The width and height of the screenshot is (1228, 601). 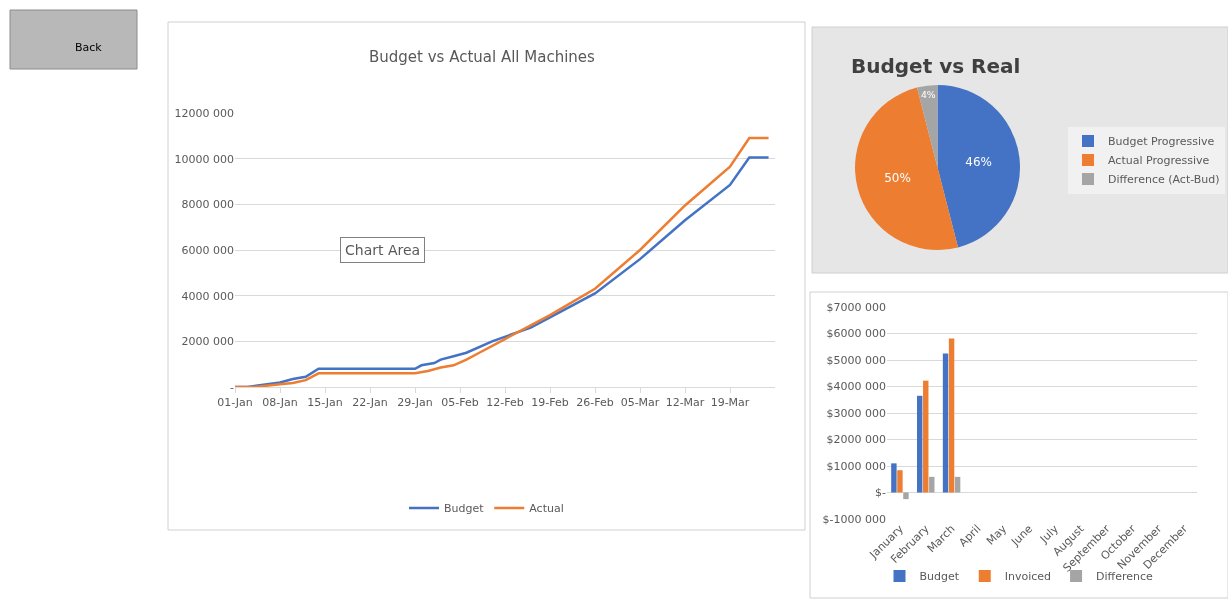 What do you see at coordinates (1028, 577) in the screenshot?
I see `legend-label: Invoiced` at bounding box center [1028, 577].